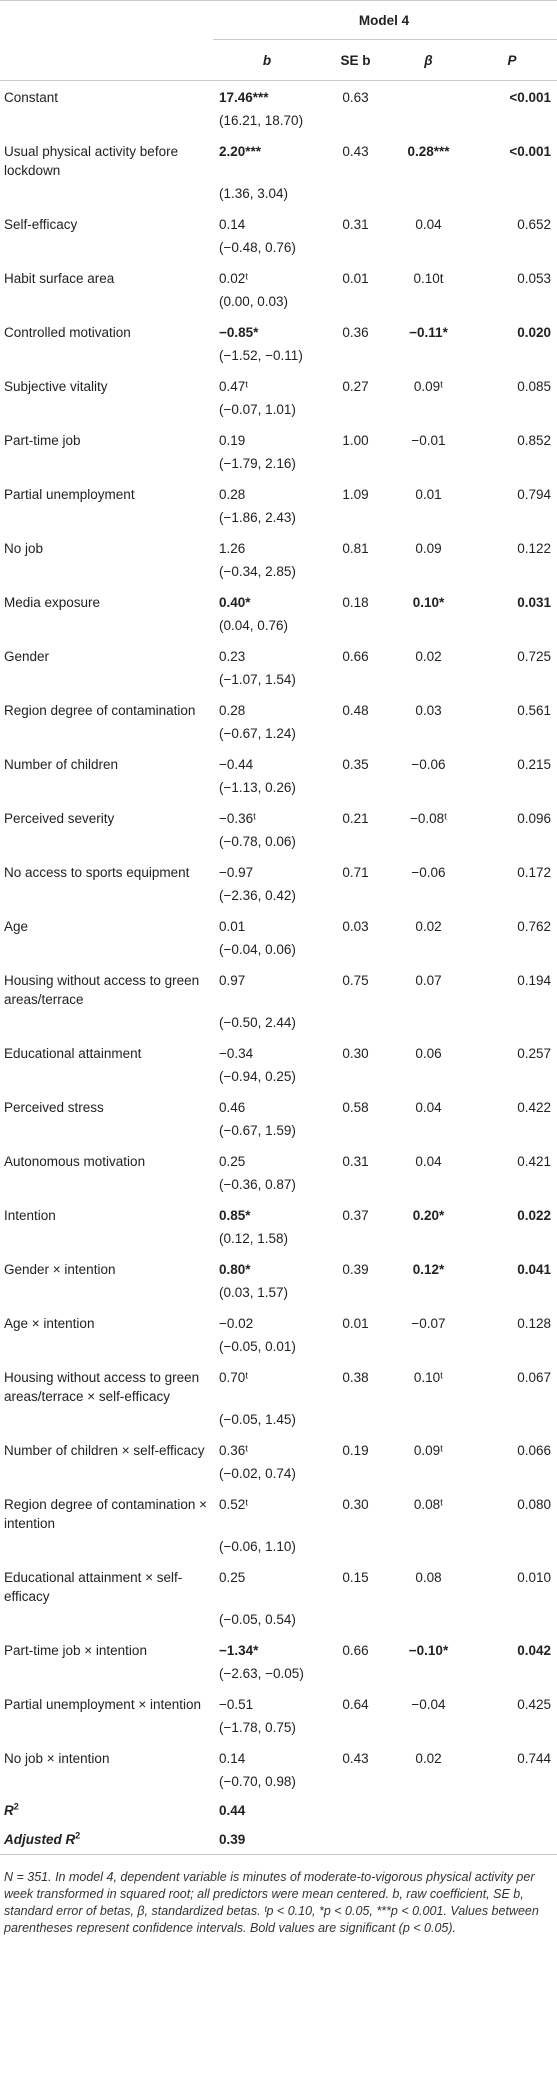  Describe the element at coordinates (278, 277) in the screenshot. I see `table-row: Habit surface area 0.02ᵗ 0.01 0.10t 0.053` at that location.